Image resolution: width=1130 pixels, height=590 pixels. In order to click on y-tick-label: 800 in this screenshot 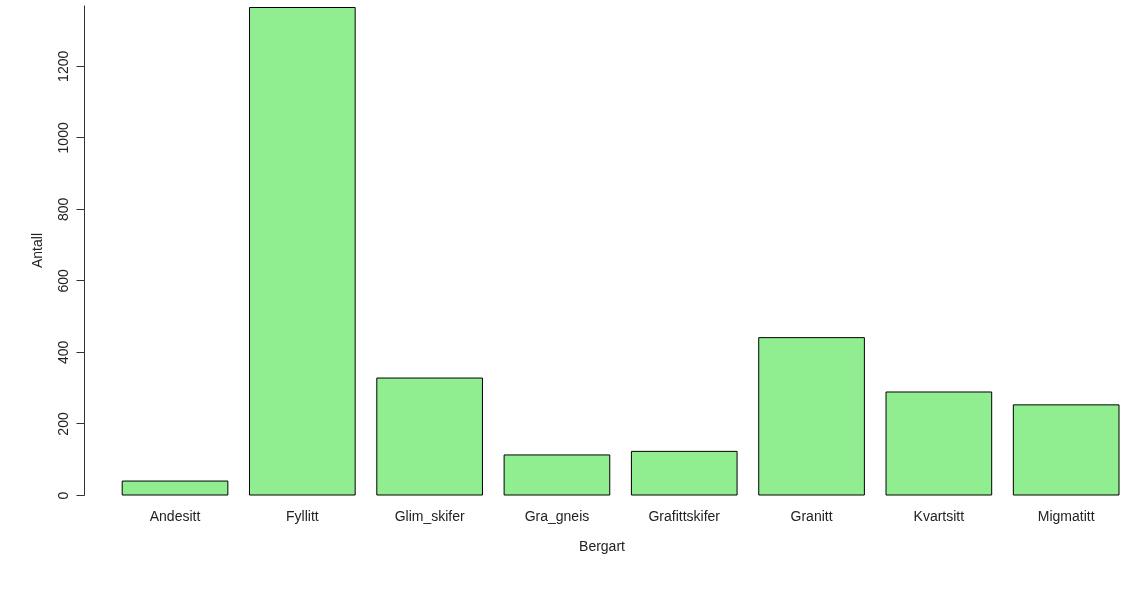, I will do `click(62, 209)`.